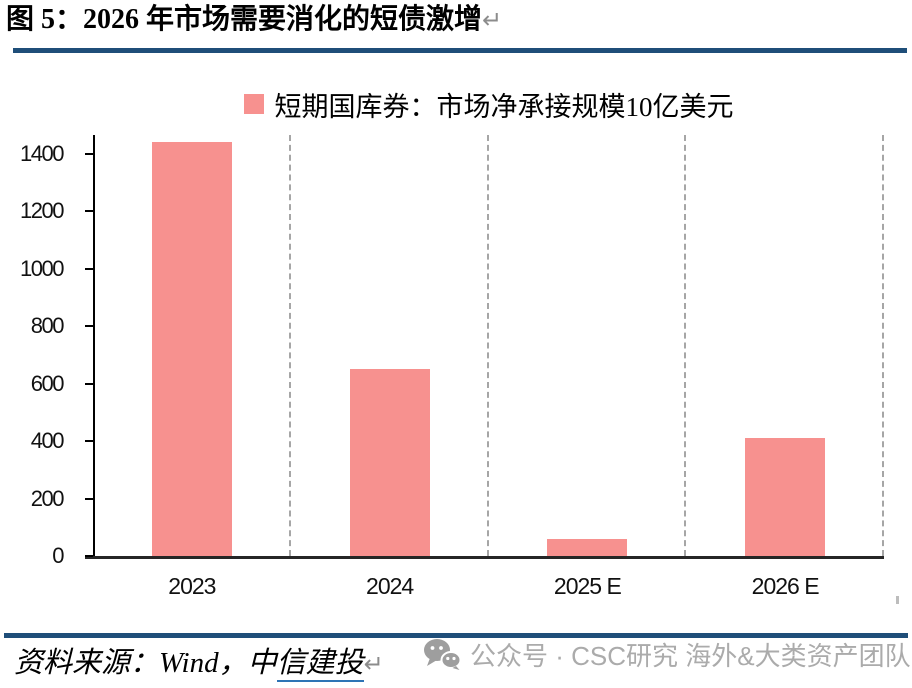 The image size is (912, 688). I want to click on y-axis-labels: 0 200 400 600 800 1000 1200 1400, so click(32, 351).